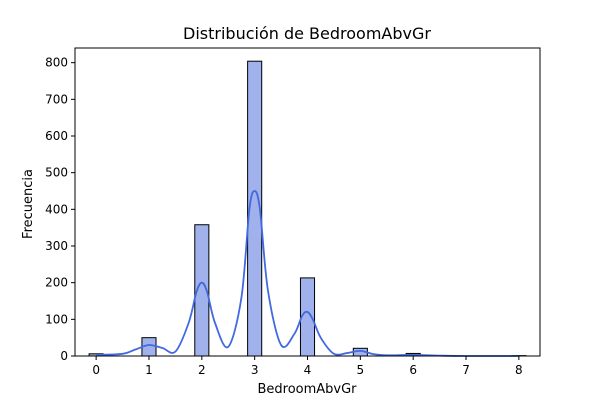 The image size is (600, 400). What do you see at coordinates (28, 204) in the screenshot?
I see `y-axis-label: Frecuencia` at bounding box center [28, 204].